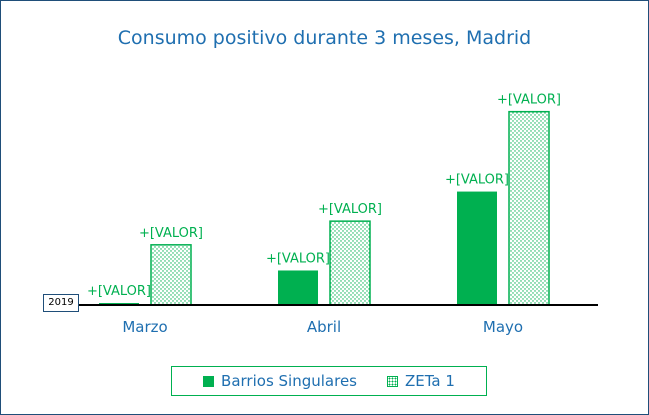 The image size is (649, 415). Describe the element at coordinates (298, 258) in the screenshot. I see `data-label-abril-series-1: +[VALOR]` at that location.